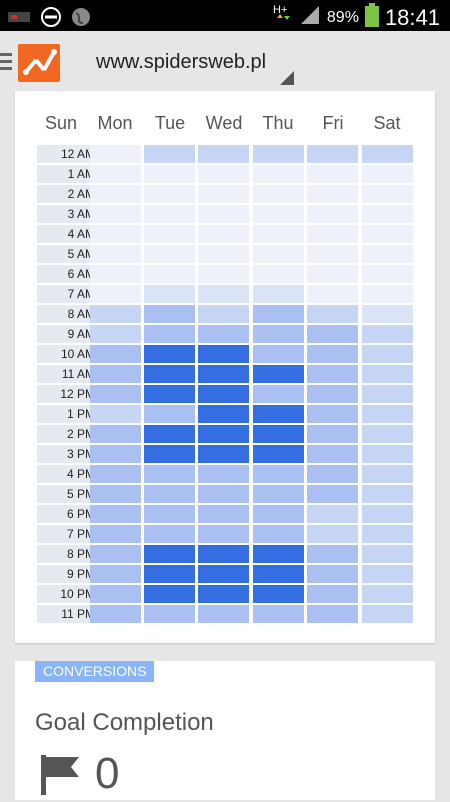  I want to click on menu-icon, so click(7, 63).